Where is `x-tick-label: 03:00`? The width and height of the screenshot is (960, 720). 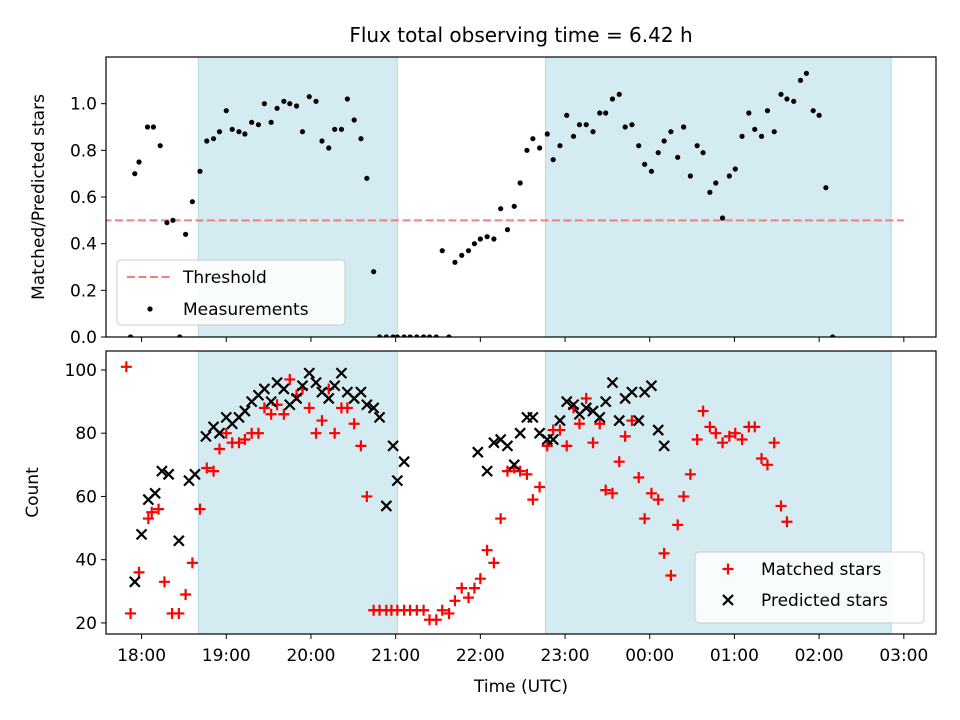 x-tick-label: 03:00 is located at coordinates (903, 656).